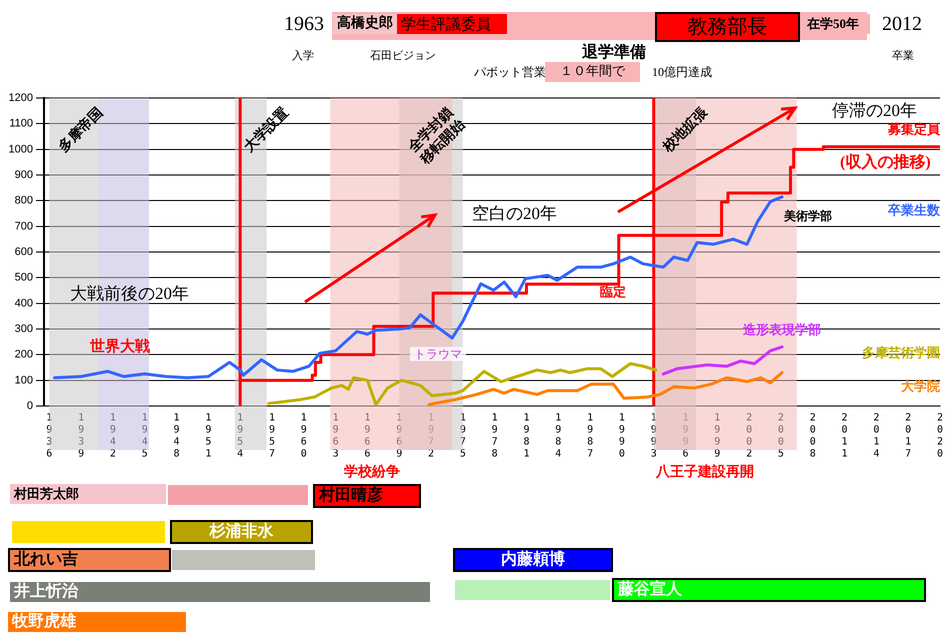 This screenshot has width=946, height=634. Describe the element at coordinates (21, 124) in the screenshot. I see `y-tick-label: 1100` at that location.